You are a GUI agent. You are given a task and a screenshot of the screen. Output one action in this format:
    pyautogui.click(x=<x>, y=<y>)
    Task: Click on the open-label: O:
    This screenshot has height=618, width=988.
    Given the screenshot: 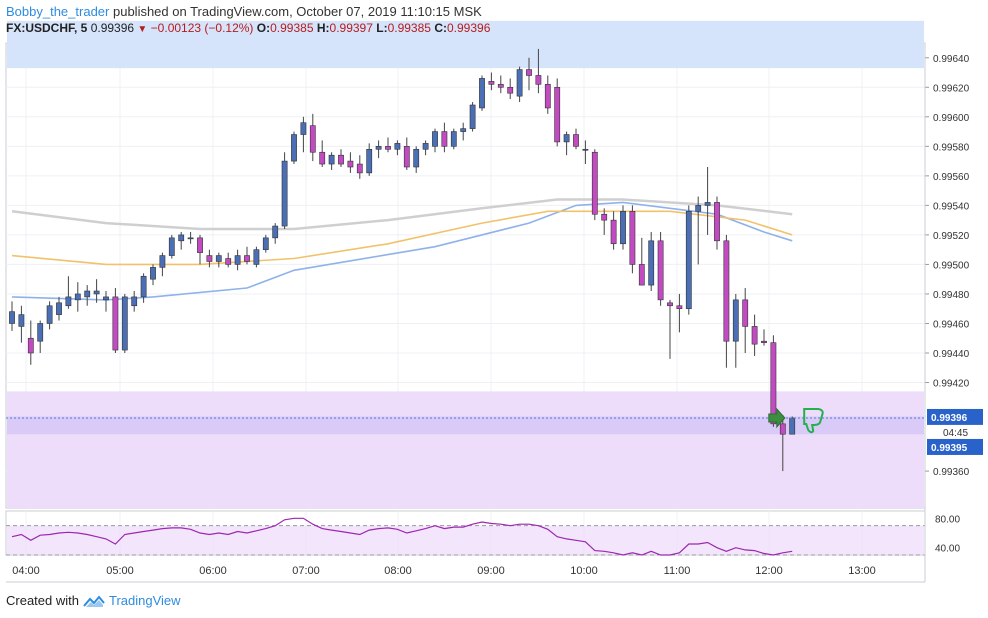 What is the action you would take?
    pyautogui.click(x=263, y=28)
    